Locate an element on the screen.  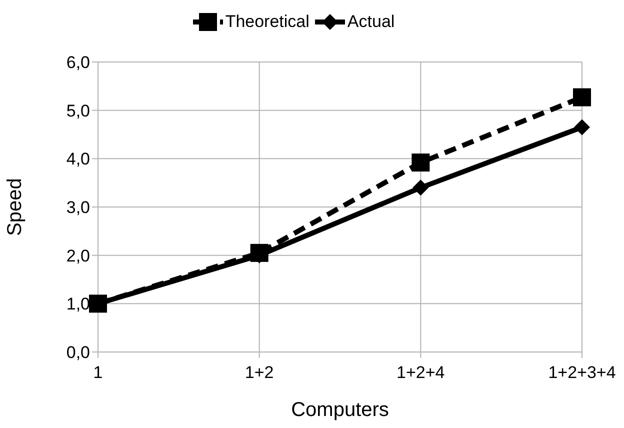
legend-label: Actual is located at coordinates (371, 22).